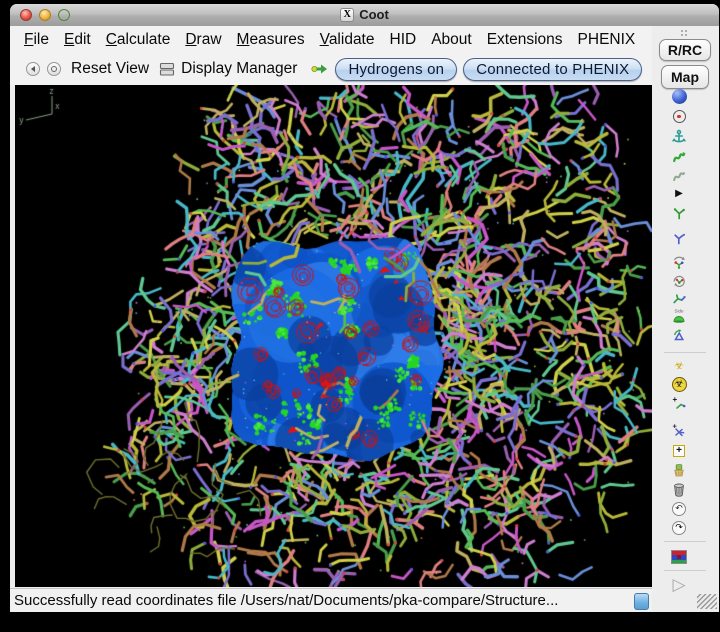 This screenshot has width=720, height=632. I want to click on menu-extensions: Extensions, so click(524, 39).